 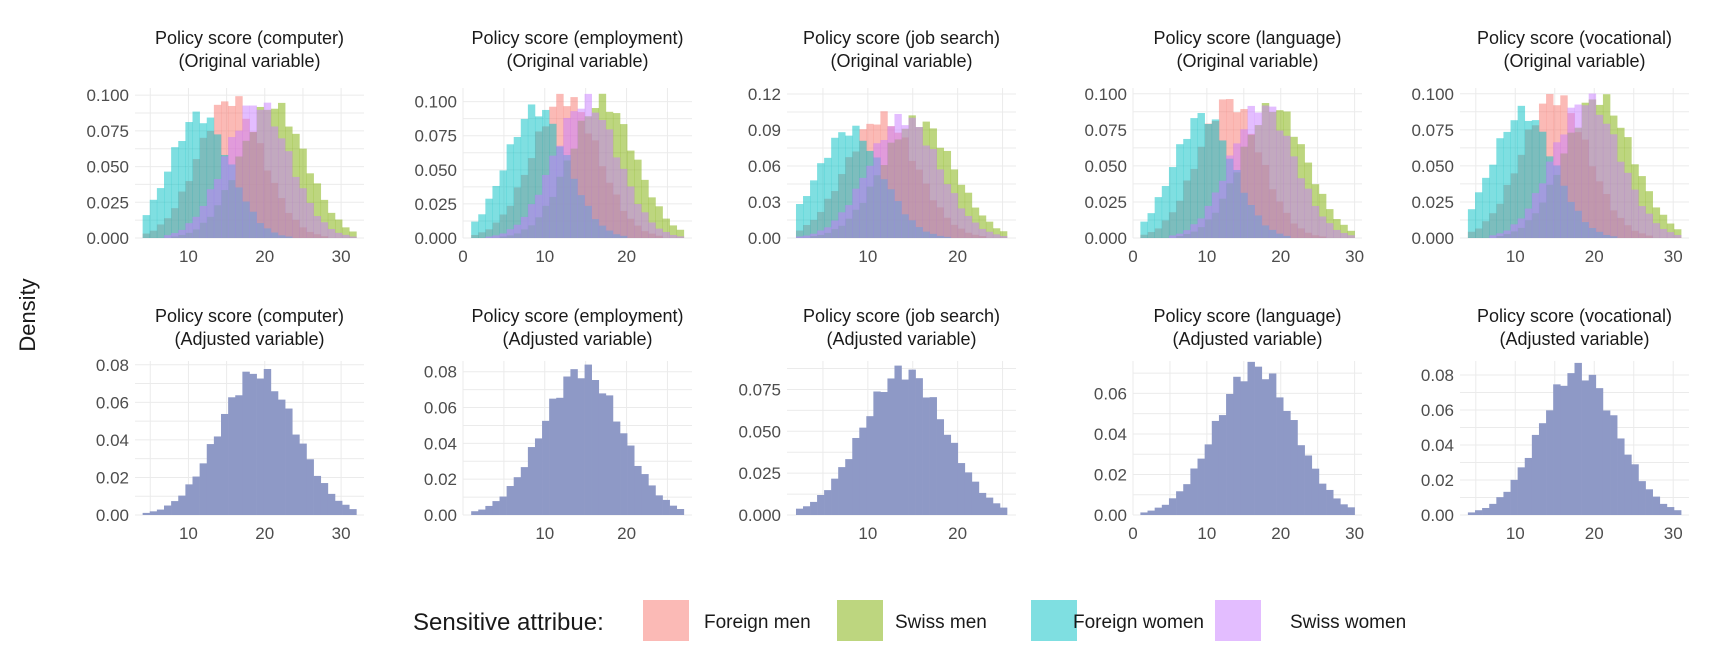 I want to click on y-tick-label: 0.000, so click(x=759, y=515).